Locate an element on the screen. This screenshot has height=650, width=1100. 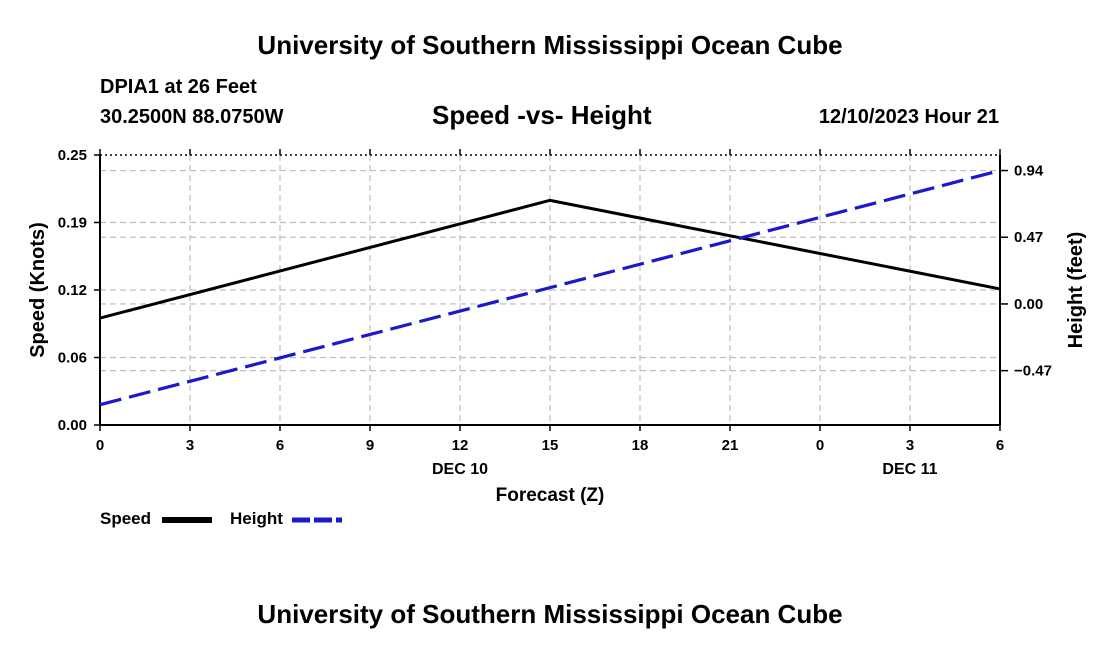
x-axis-title: Forecast (Z) is located at coordinates (550, 495).